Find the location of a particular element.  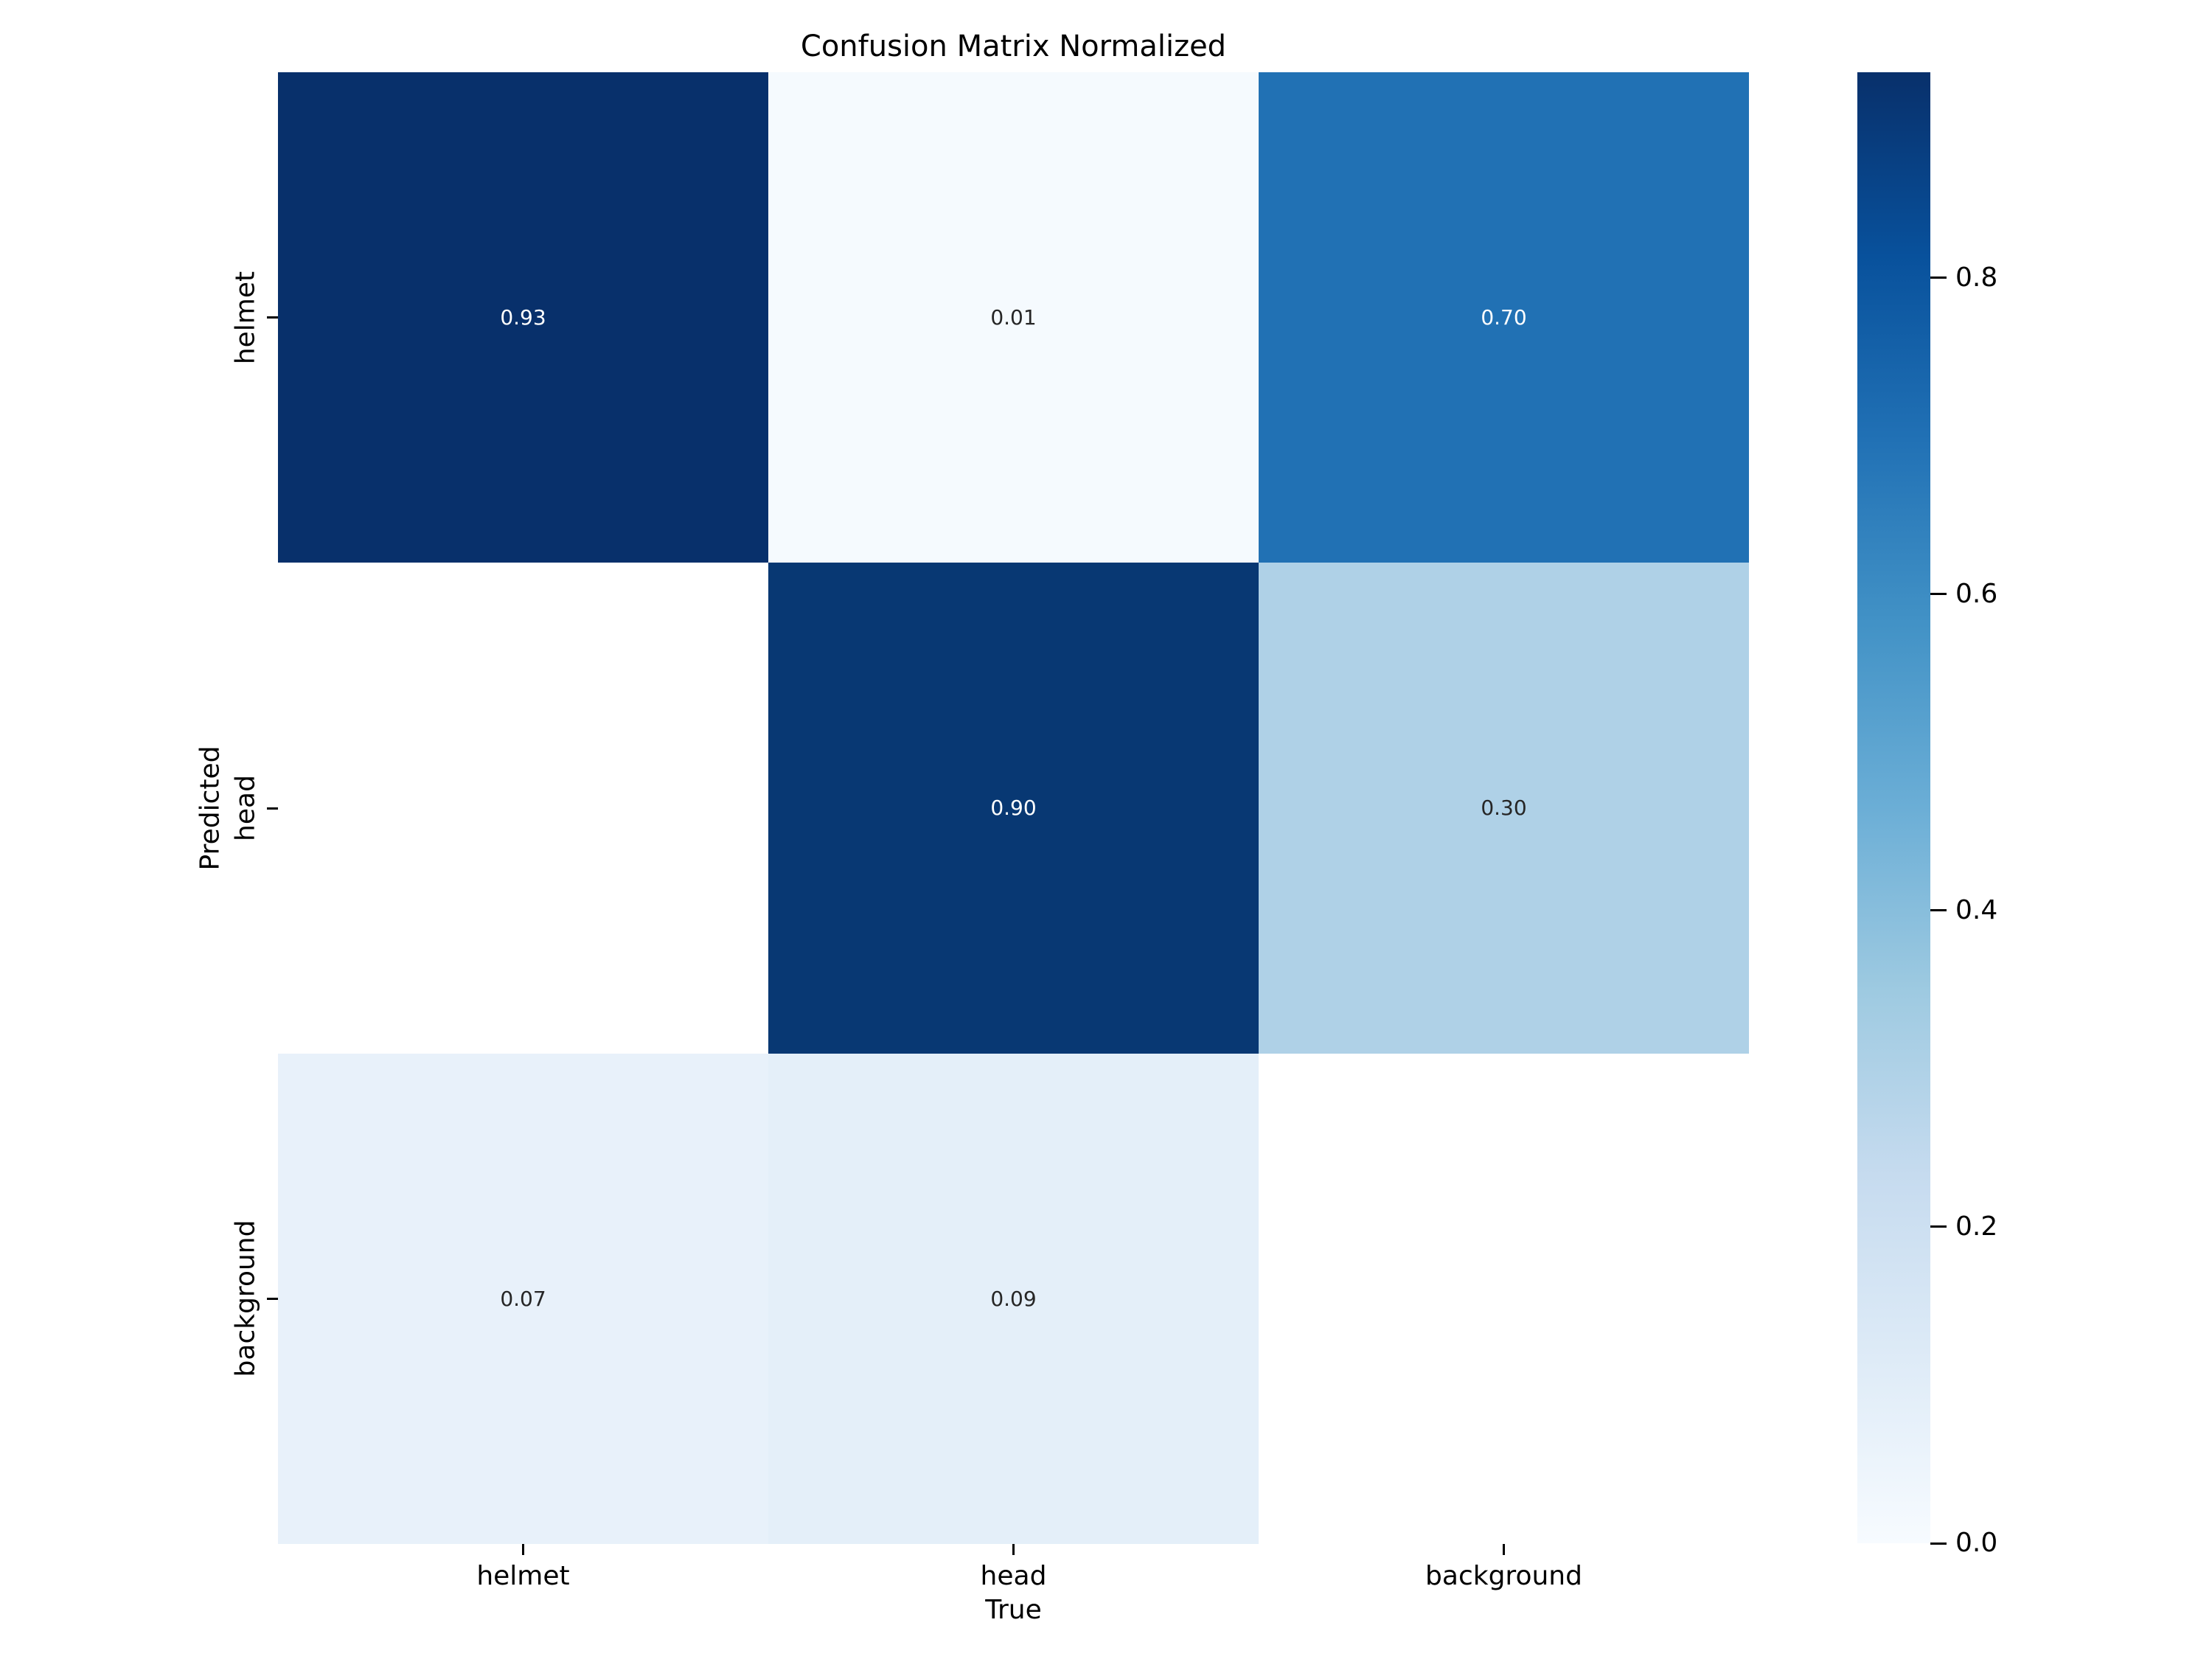

heatmap-cell-helmet-helmet: 0.93 is located at coordinates (523, 317).